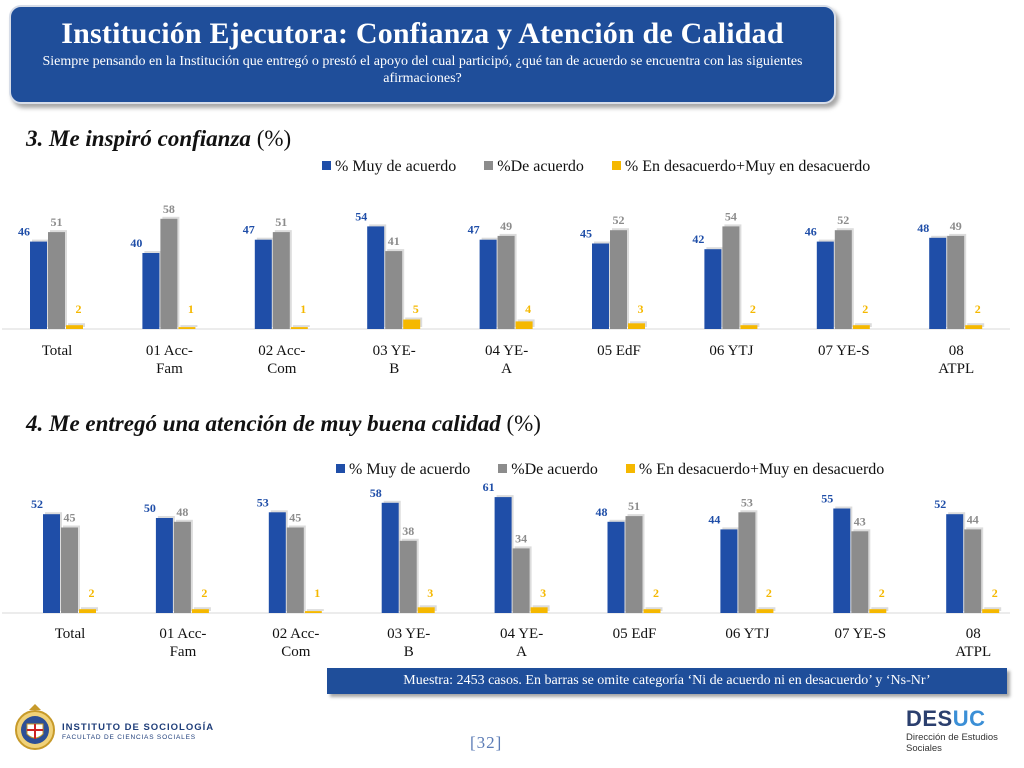 Image resolution: width=1024 pixels, height=768 pixels. I want to click on category-label: Com, so click(282, 369).